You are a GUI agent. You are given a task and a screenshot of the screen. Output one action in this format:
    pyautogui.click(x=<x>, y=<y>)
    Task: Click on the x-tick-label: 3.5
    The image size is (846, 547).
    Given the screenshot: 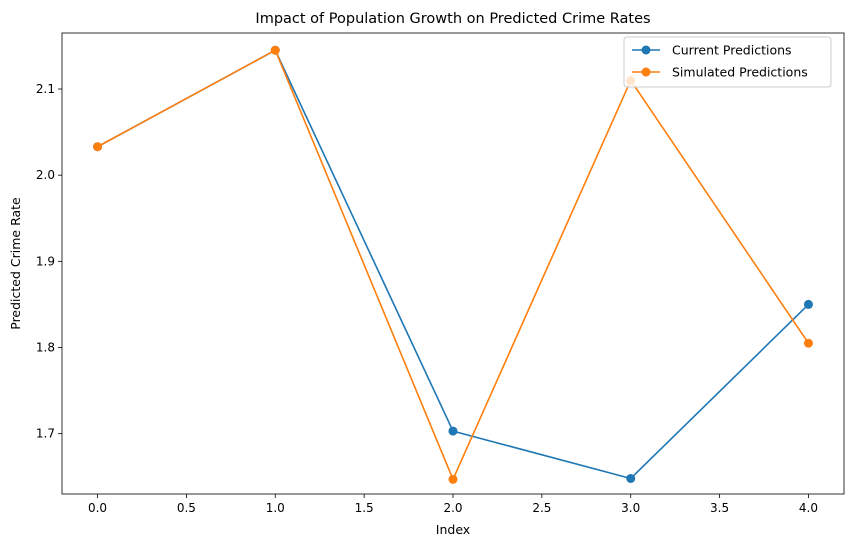 What is the action you would take?
    pyautogui.click(x=719, y=508)
    